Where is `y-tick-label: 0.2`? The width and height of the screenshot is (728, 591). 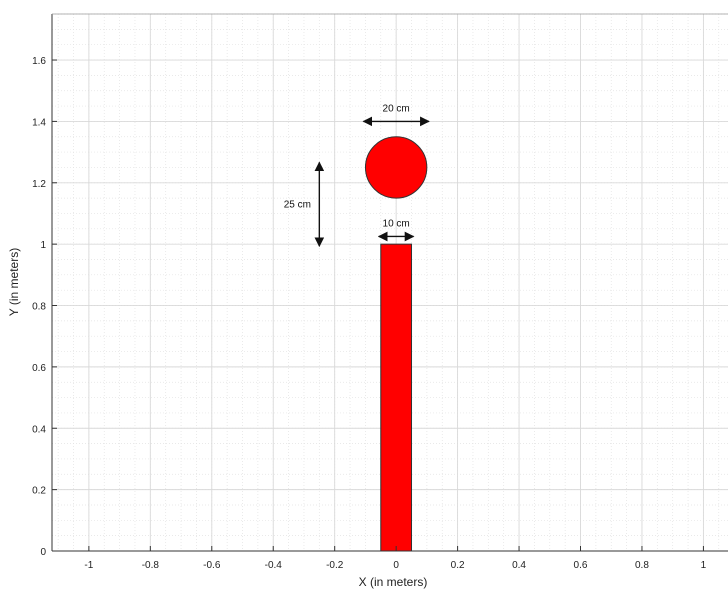 y-tick-label: 0.2 is located at coordinates (39, 491).